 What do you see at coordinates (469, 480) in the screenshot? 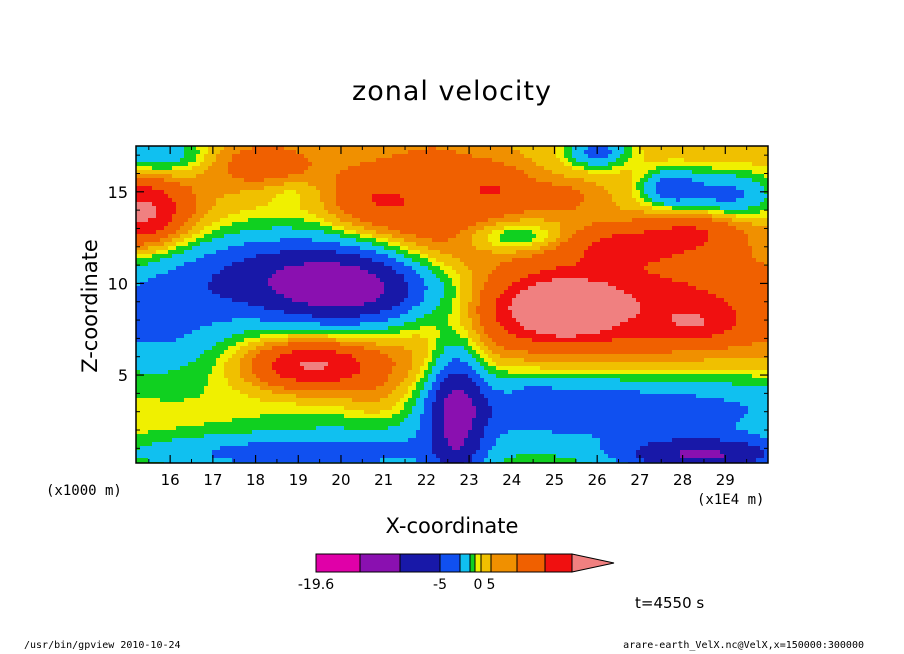
I see `x-tick-label: 23` at bounding box center [469, 480].